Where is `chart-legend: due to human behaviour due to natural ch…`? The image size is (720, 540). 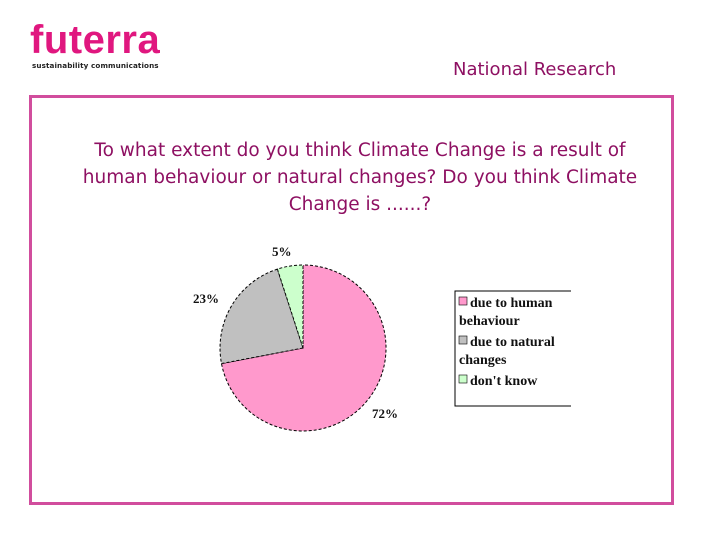 chart-legend: due to human behaviour due to natural ch… is located at coordinates (512, 348).